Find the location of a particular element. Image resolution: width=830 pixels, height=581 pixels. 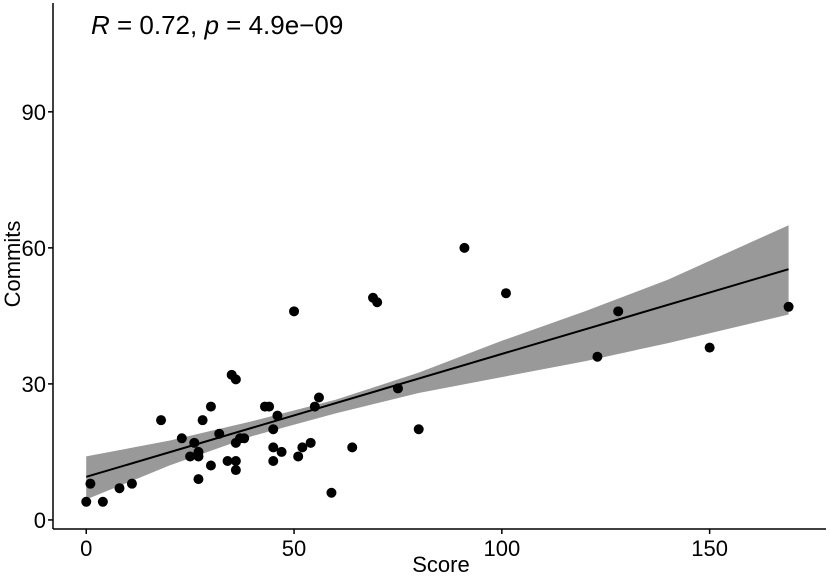

x-axis-ticks: 0 50 100 150 is located at coordinates (404, 545).